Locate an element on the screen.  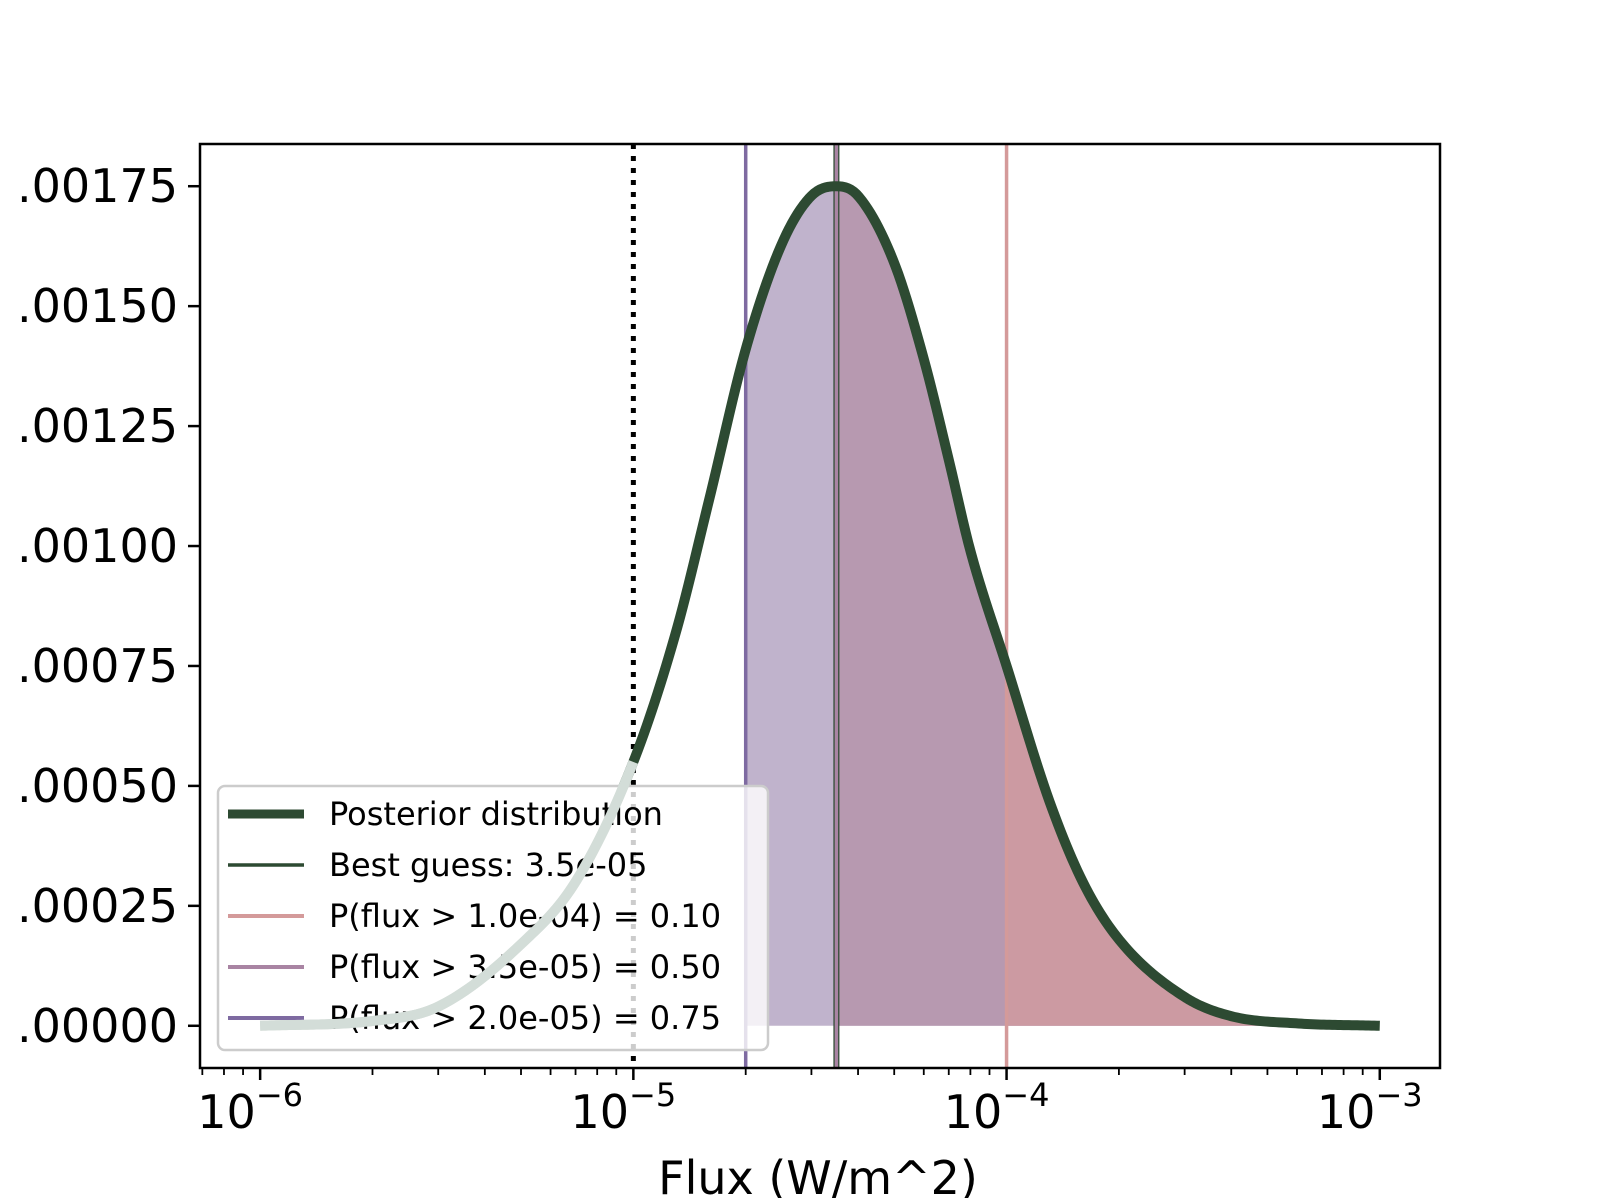
y-tick-label-5: .00125 is located at coordinates (97, 426).